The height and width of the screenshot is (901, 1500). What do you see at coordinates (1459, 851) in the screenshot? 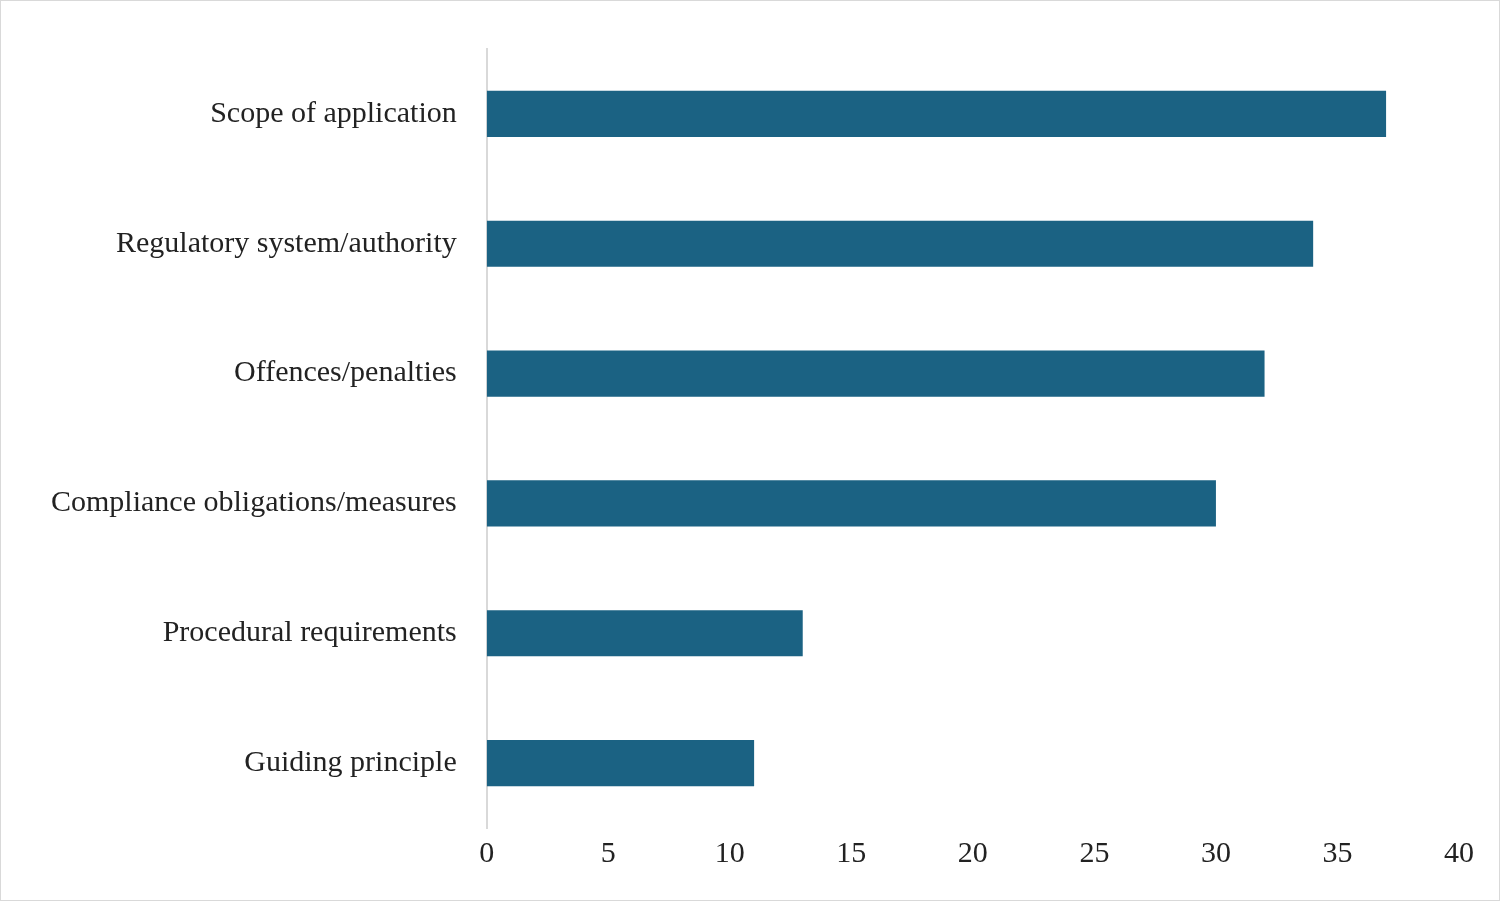
I see `x-tick-label: 40` at bounding box center [1459, 851].